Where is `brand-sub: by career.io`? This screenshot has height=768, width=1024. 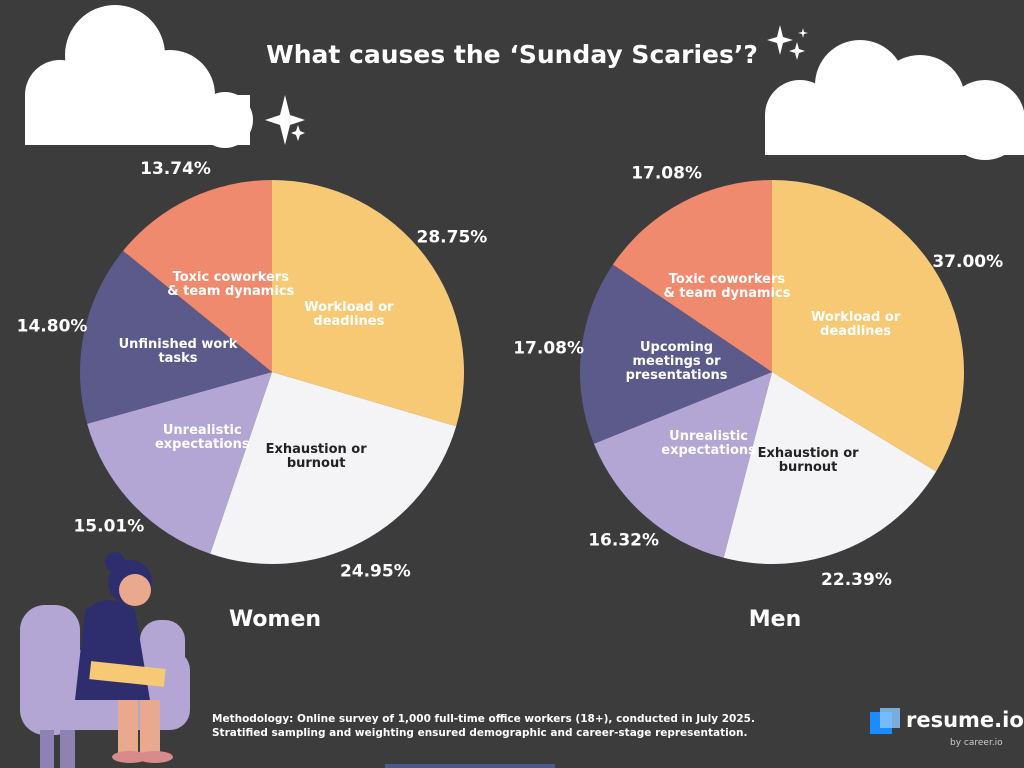
brand-sub: by career.io is located at coordinates (976, 743).